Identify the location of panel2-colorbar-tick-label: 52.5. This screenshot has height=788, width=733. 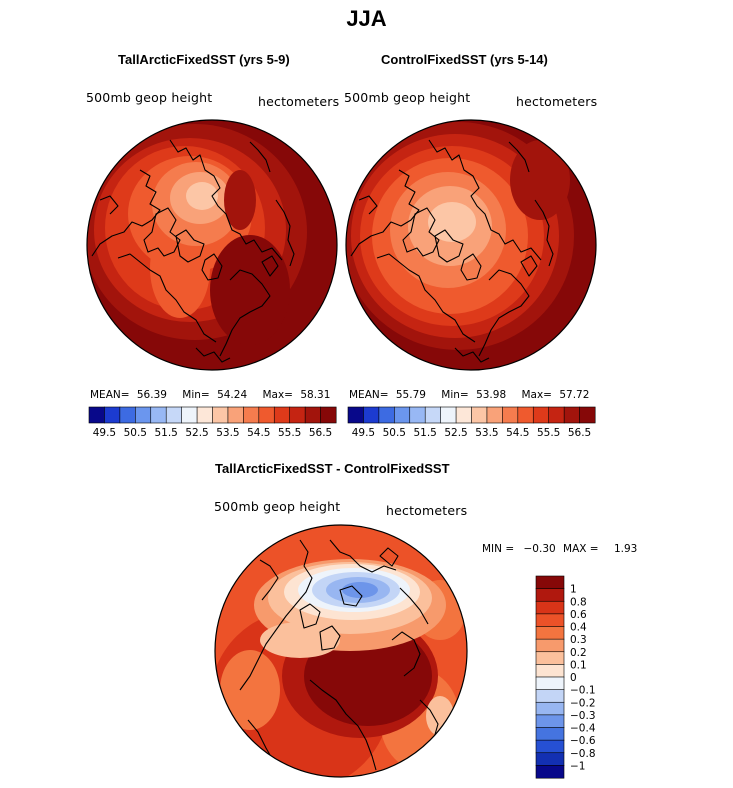
(455, 433).